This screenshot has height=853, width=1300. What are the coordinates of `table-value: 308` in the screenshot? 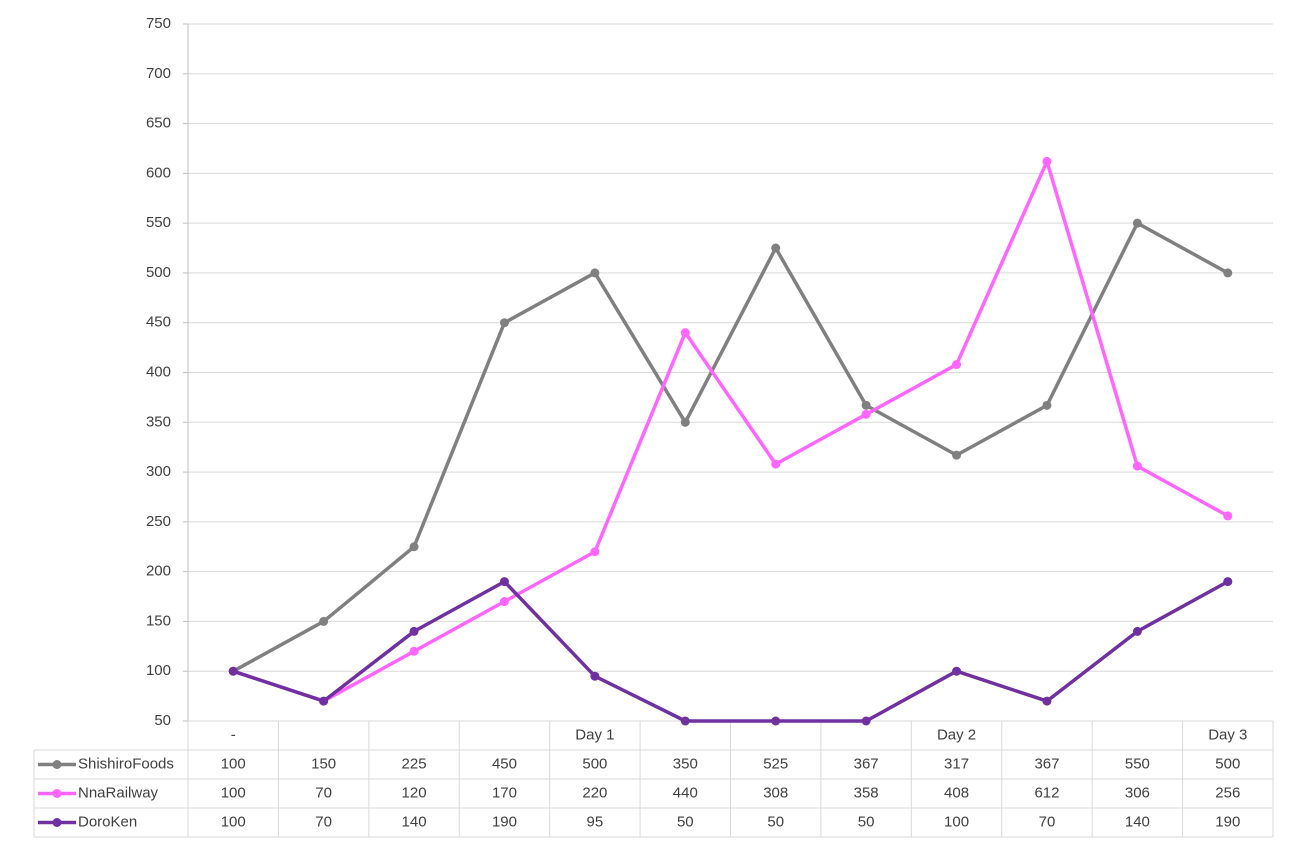 It's located at (775, 792).